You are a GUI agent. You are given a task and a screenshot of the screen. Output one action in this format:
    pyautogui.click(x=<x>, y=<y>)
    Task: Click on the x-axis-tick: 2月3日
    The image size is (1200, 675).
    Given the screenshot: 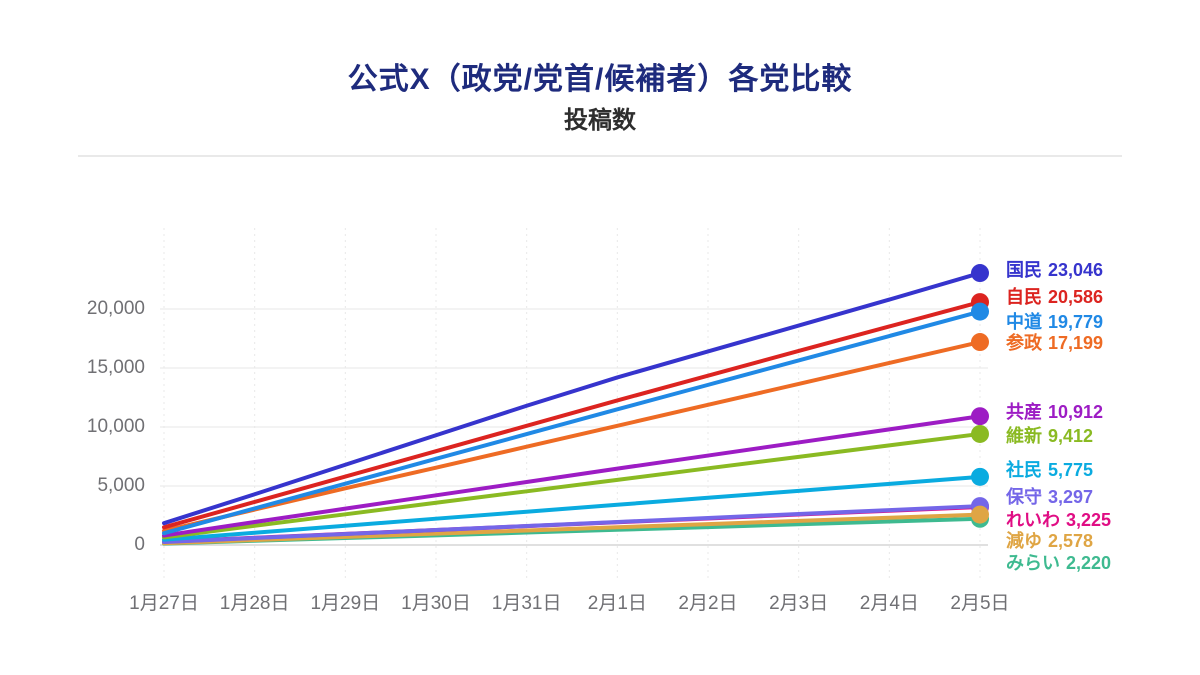 What is the action you would take?
    pyautogui.click(x=799, y=603)
    